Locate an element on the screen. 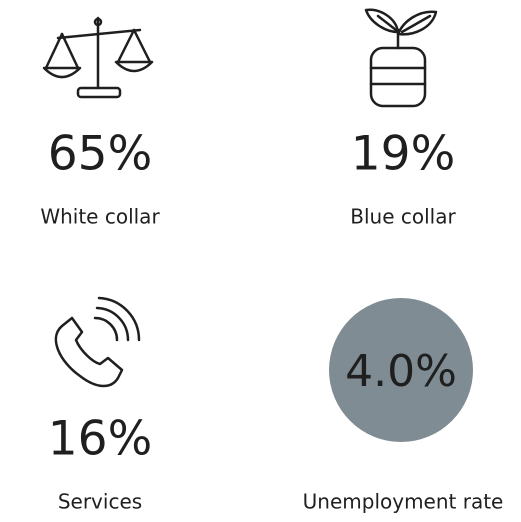  scales-icon is located at coordinates (98, 57).